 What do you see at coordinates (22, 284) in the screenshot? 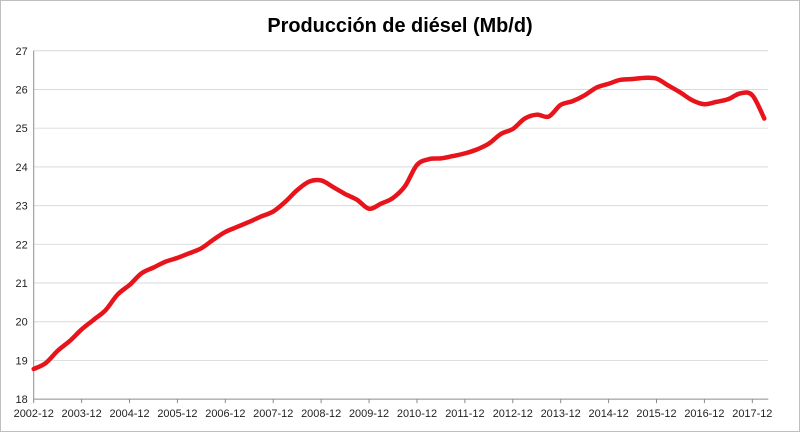
I see `y-tick-label: 21` at bounding box center [22, 284].